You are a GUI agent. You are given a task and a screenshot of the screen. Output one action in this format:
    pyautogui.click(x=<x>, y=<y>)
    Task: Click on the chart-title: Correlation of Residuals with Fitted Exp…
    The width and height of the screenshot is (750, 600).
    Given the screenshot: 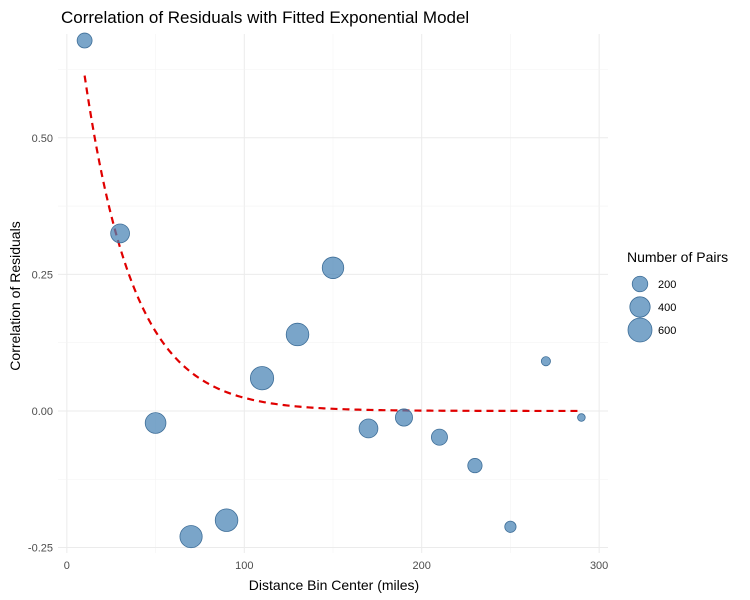 What is the action you would take?
    pyautogui.click(x=265, y=17)
    